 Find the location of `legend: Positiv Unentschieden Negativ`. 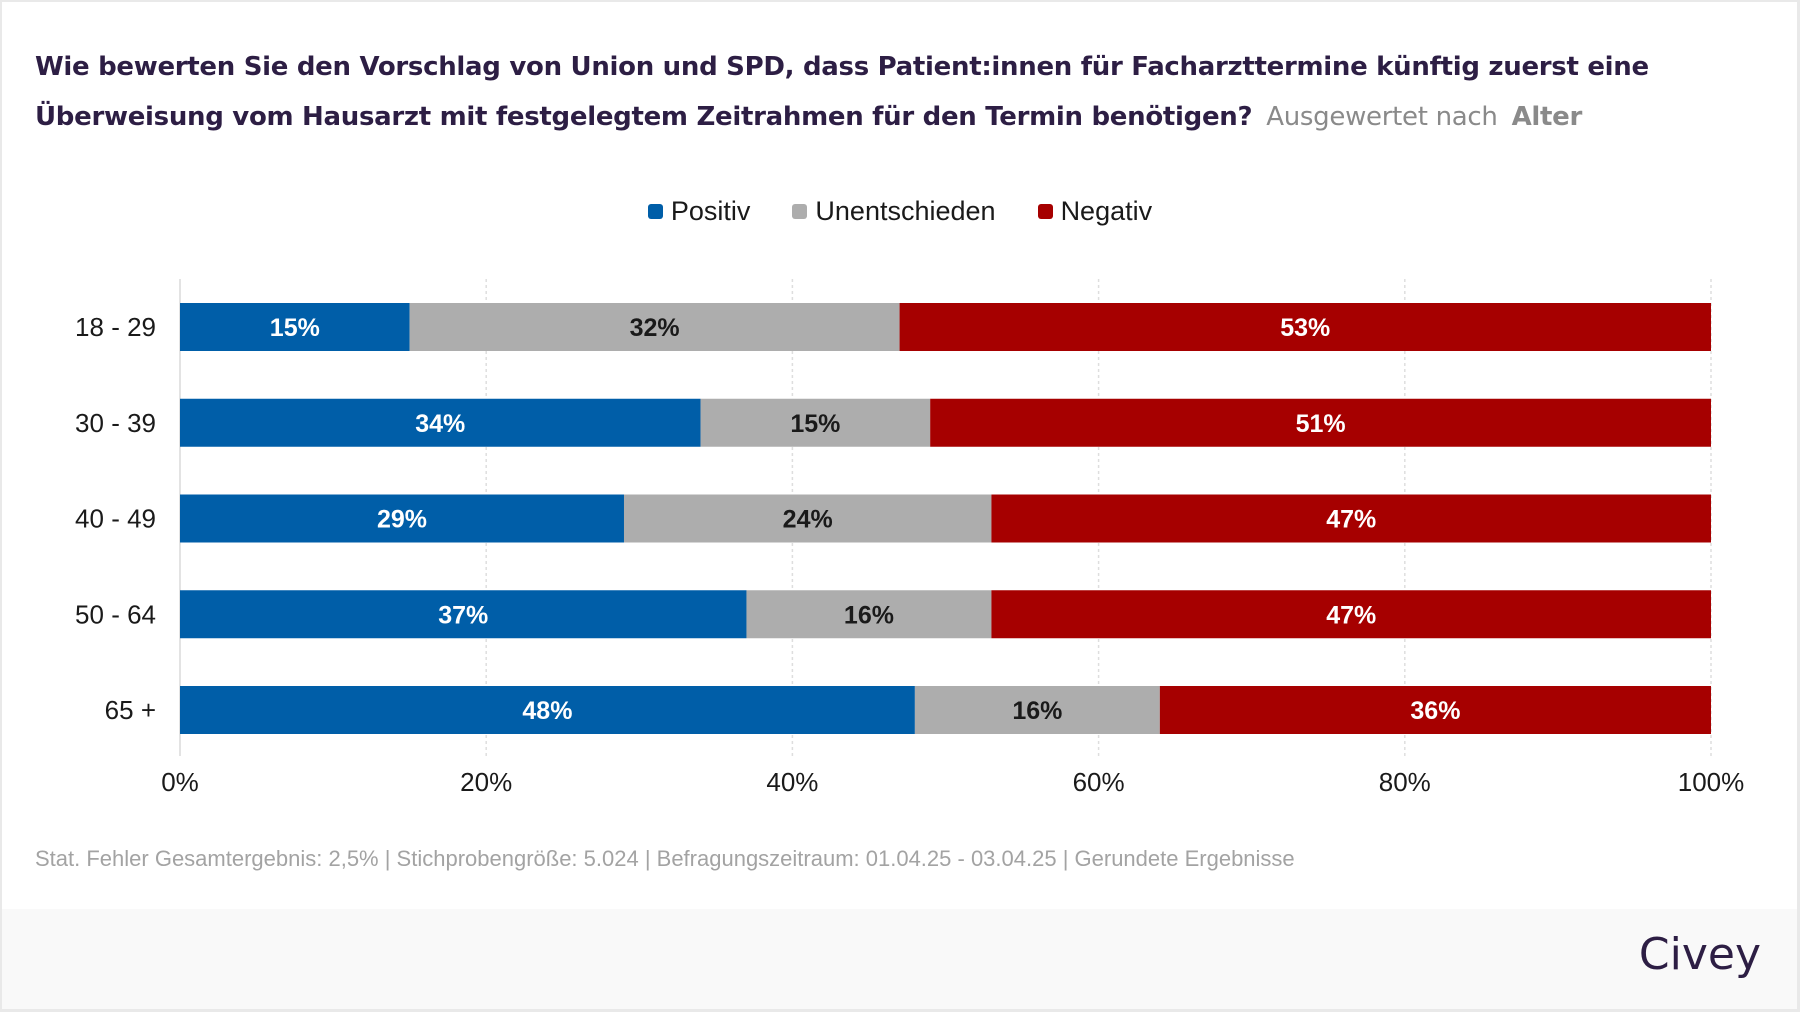

legend: Positiv Unentschieden Negativ is located at coordinates (900, 211).